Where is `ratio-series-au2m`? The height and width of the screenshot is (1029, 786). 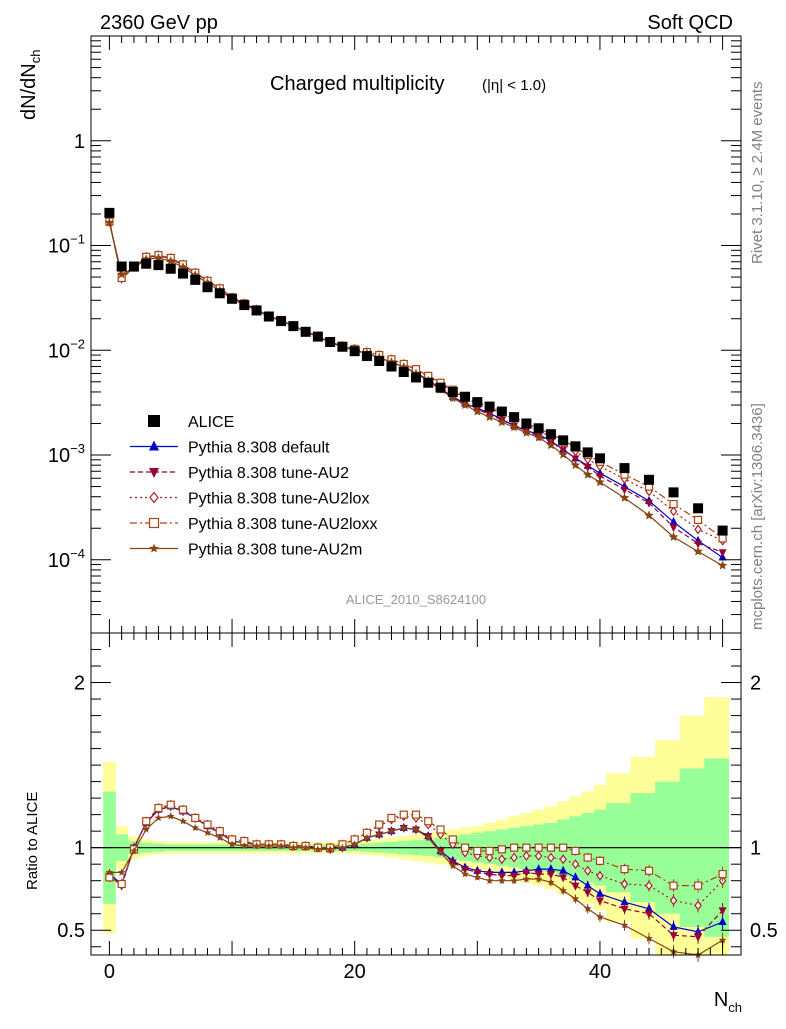
ratio-series-au2m is located at coordinates (416, 887).